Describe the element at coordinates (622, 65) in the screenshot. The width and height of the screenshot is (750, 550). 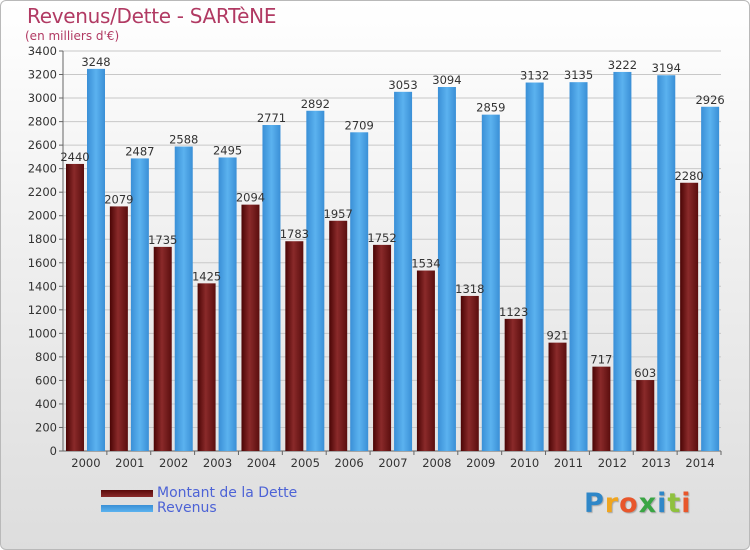
I see `data-label-revenue: 3222` at that location.